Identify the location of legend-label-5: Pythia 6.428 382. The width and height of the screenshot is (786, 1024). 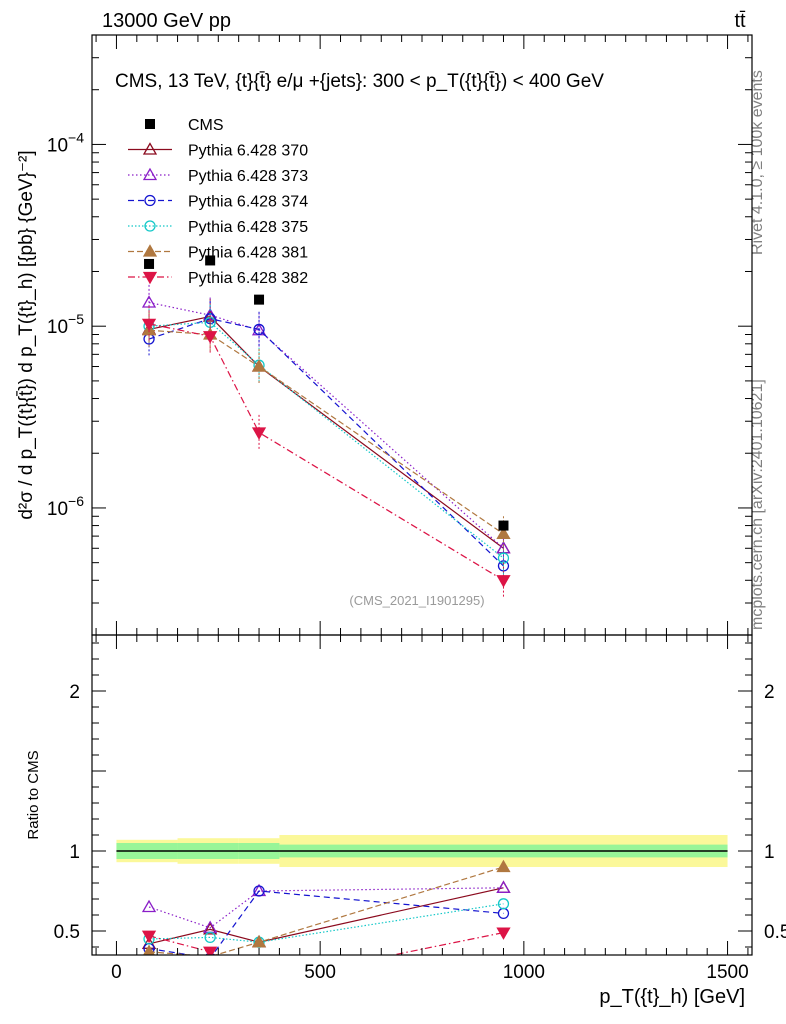
(248, 278).